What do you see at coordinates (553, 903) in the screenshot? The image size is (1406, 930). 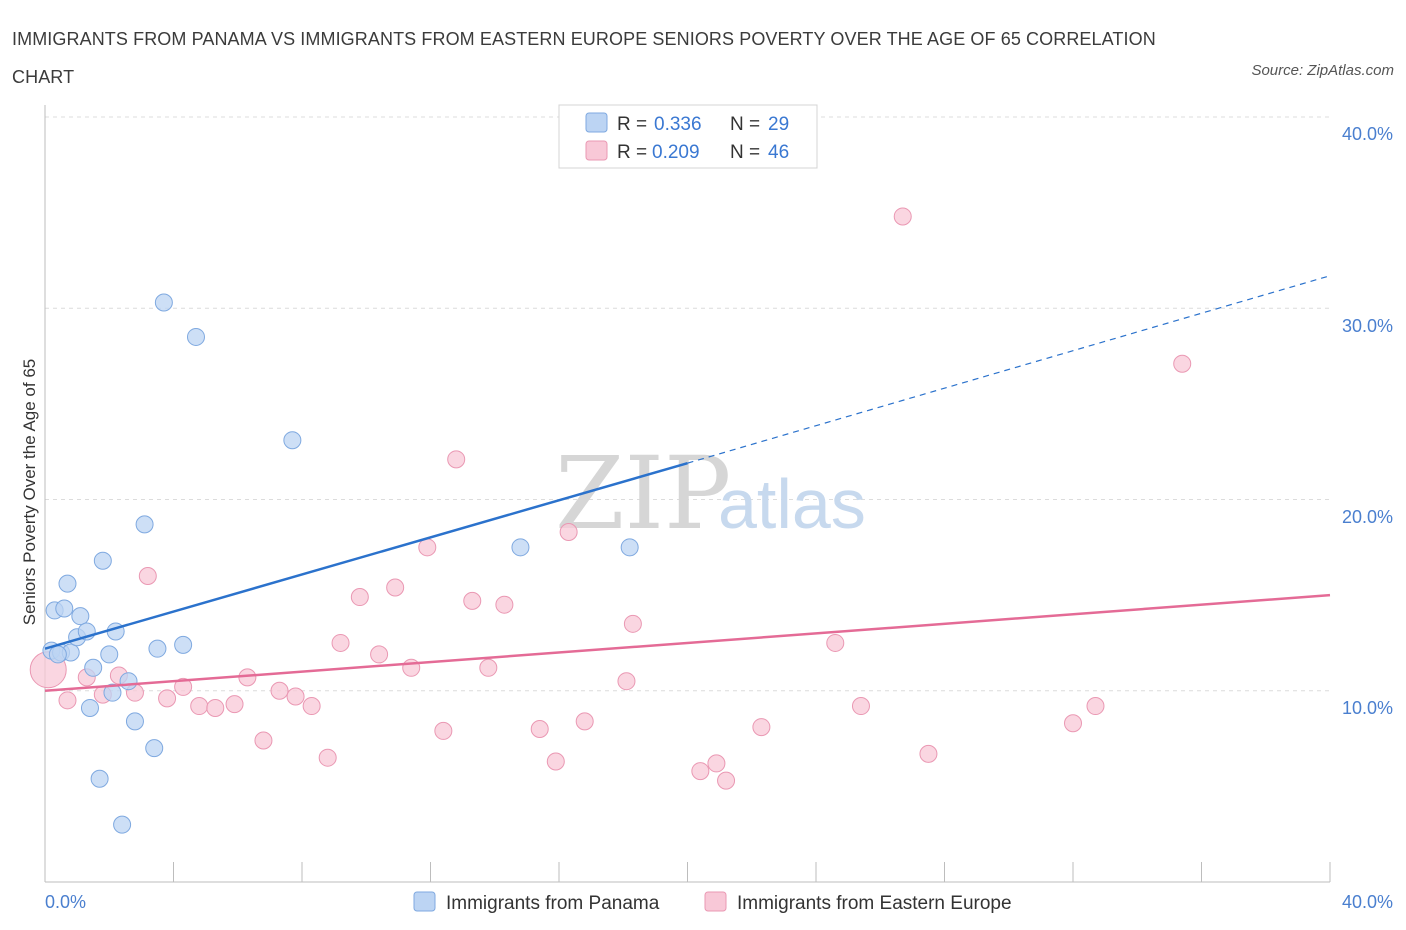 I see `bottom-legend-label-panama: Immigrants from Panama` at bounding box center [553, 903].